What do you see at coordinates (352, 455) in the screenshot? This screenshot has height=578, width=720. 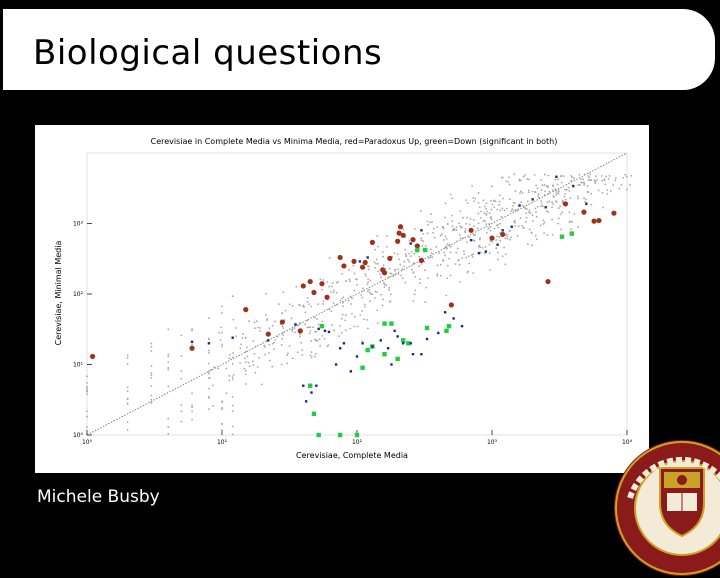 I see `x-axis-label: Cerevisiae, Complete Media` at bounding box center [352, 455].